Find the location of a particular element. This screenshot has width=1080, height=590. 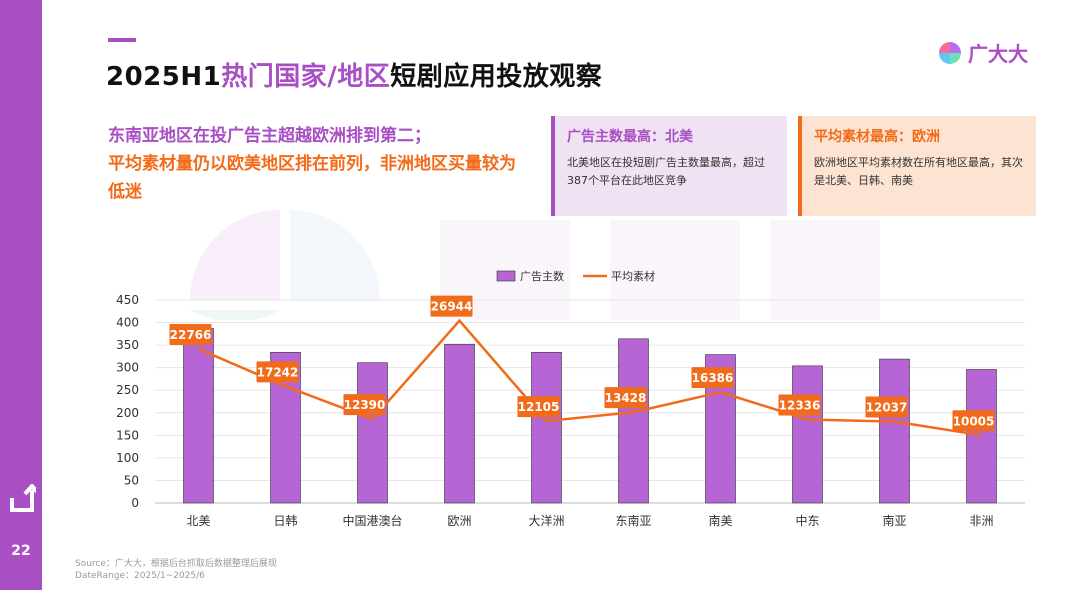

data-label: 16386 is located at coordinates (713, 378).